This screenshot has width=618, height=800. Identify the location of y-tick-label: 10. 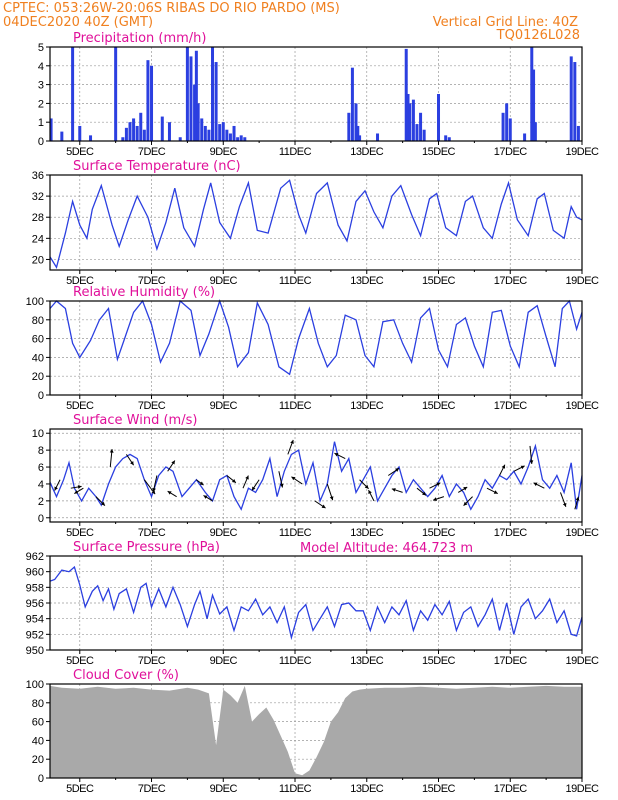
(38, 434).